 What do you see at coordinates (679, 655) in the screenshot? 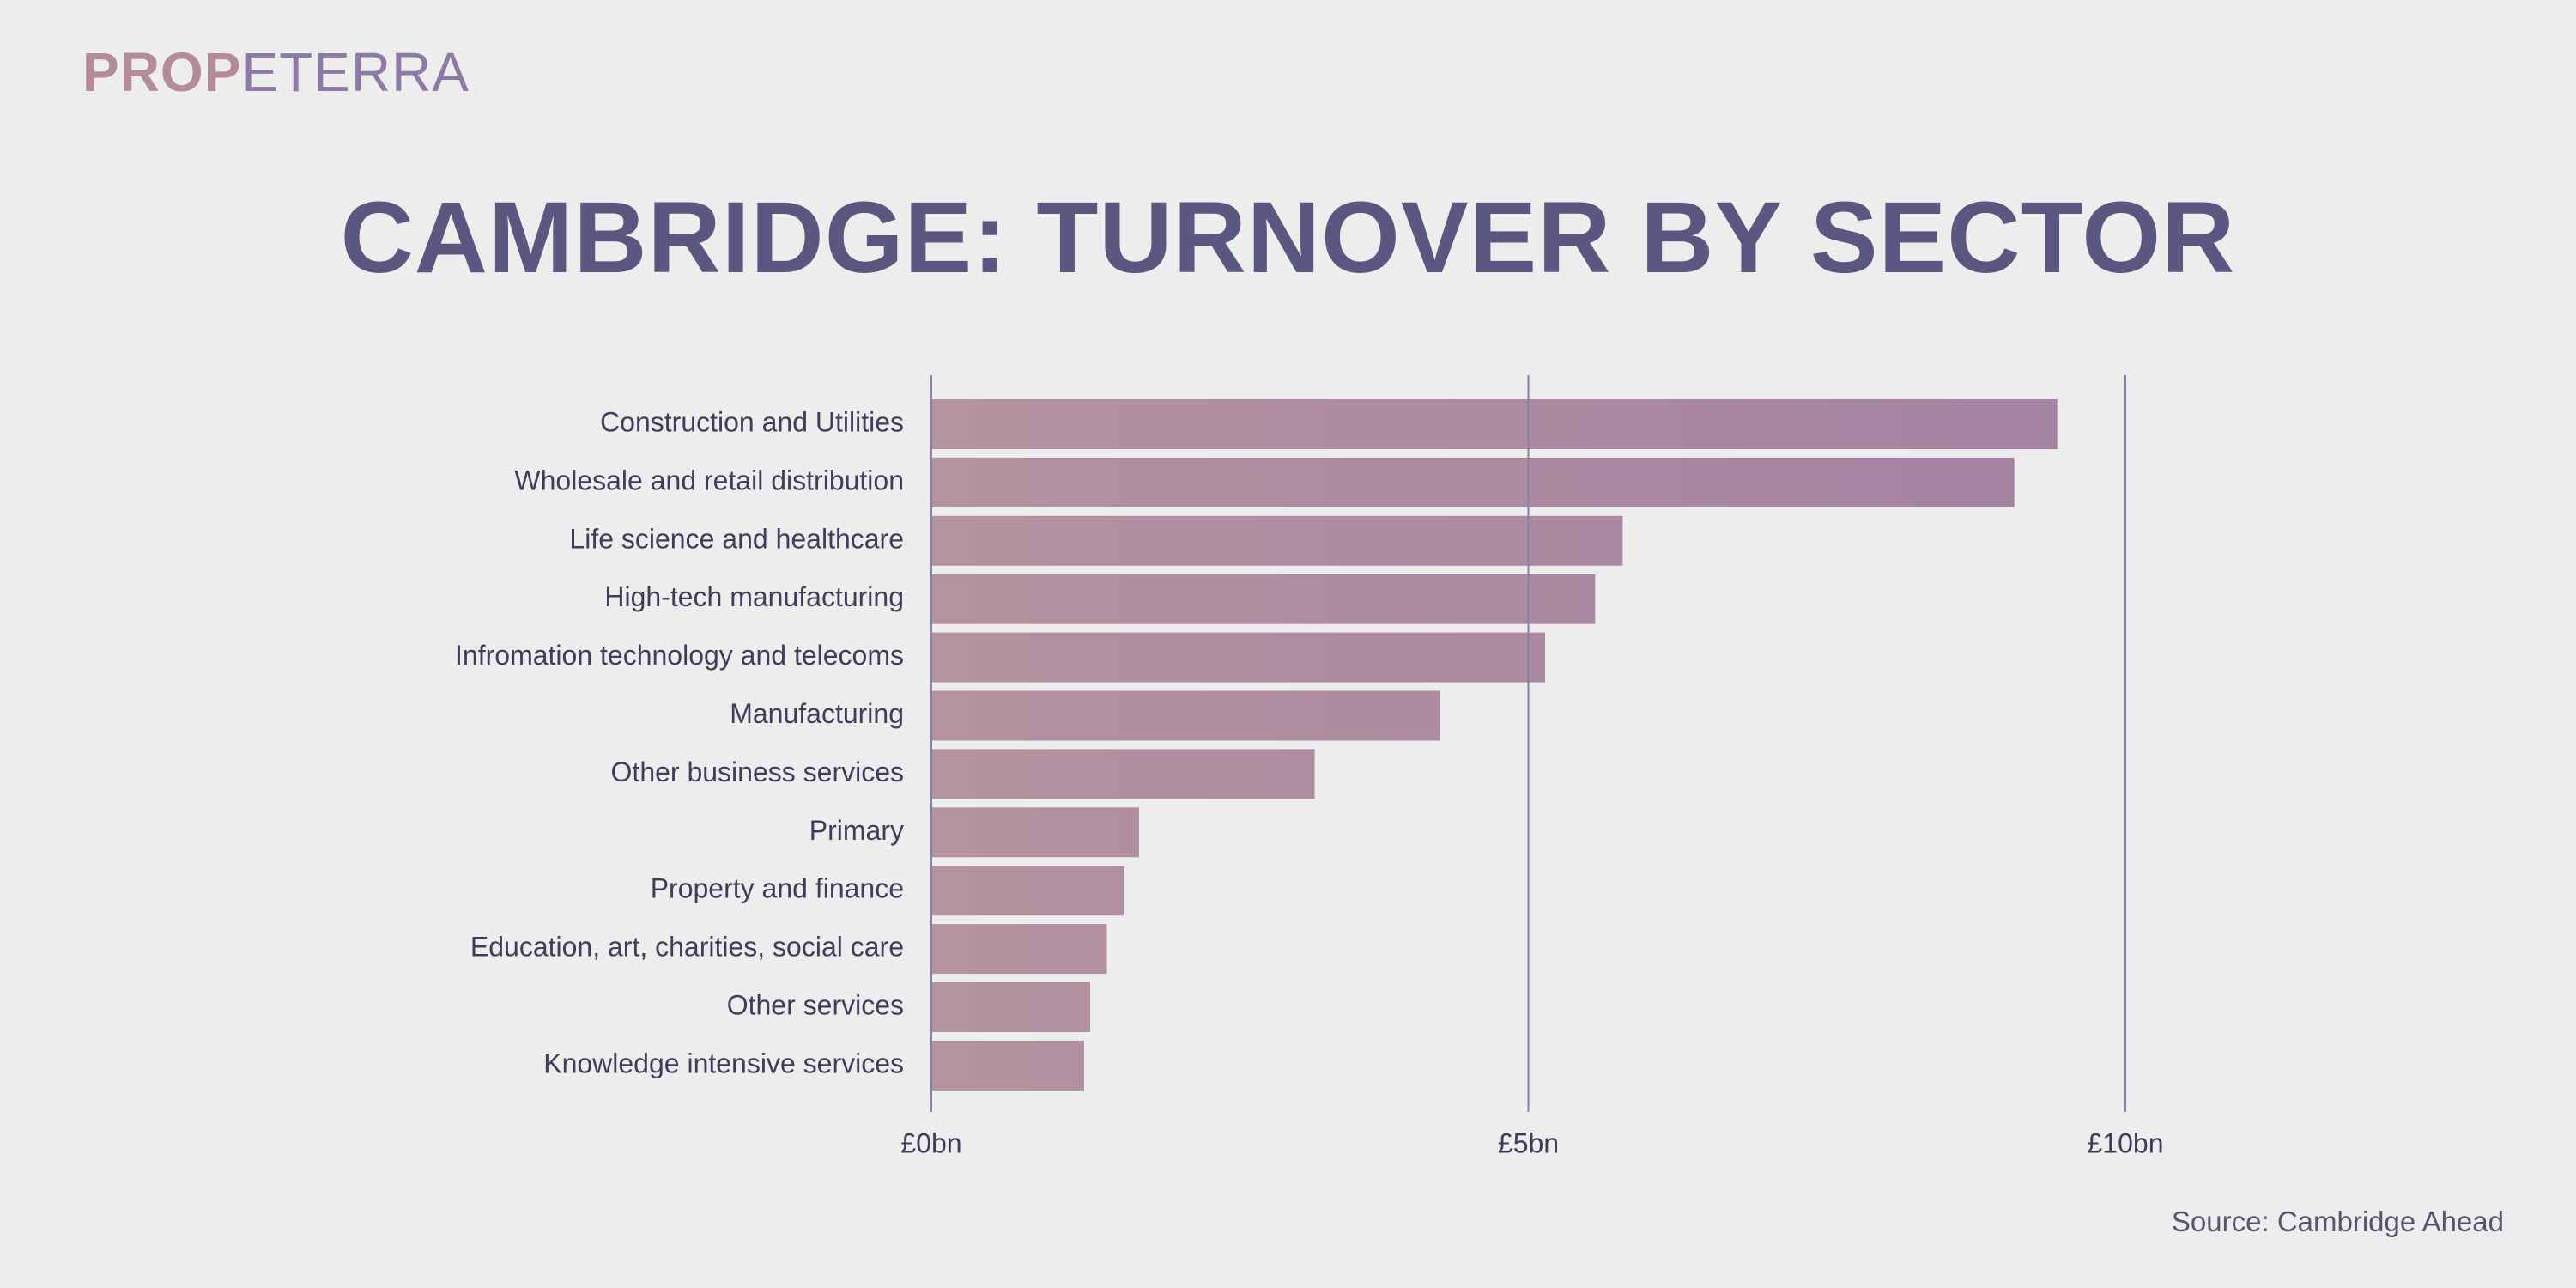
I see `category-label-5: Infromation technology and telecoms` at bounding box center [679, 655].